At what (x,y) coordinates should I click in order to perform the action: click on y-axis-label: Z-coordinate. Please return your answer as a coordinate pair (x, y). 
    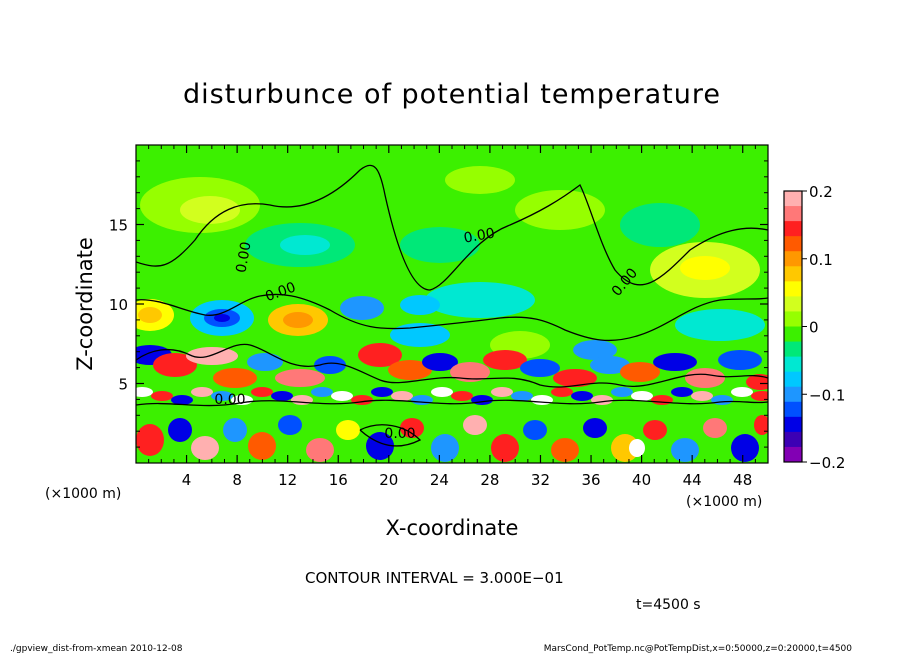
    Looking at the image, I should click on (85, 304).